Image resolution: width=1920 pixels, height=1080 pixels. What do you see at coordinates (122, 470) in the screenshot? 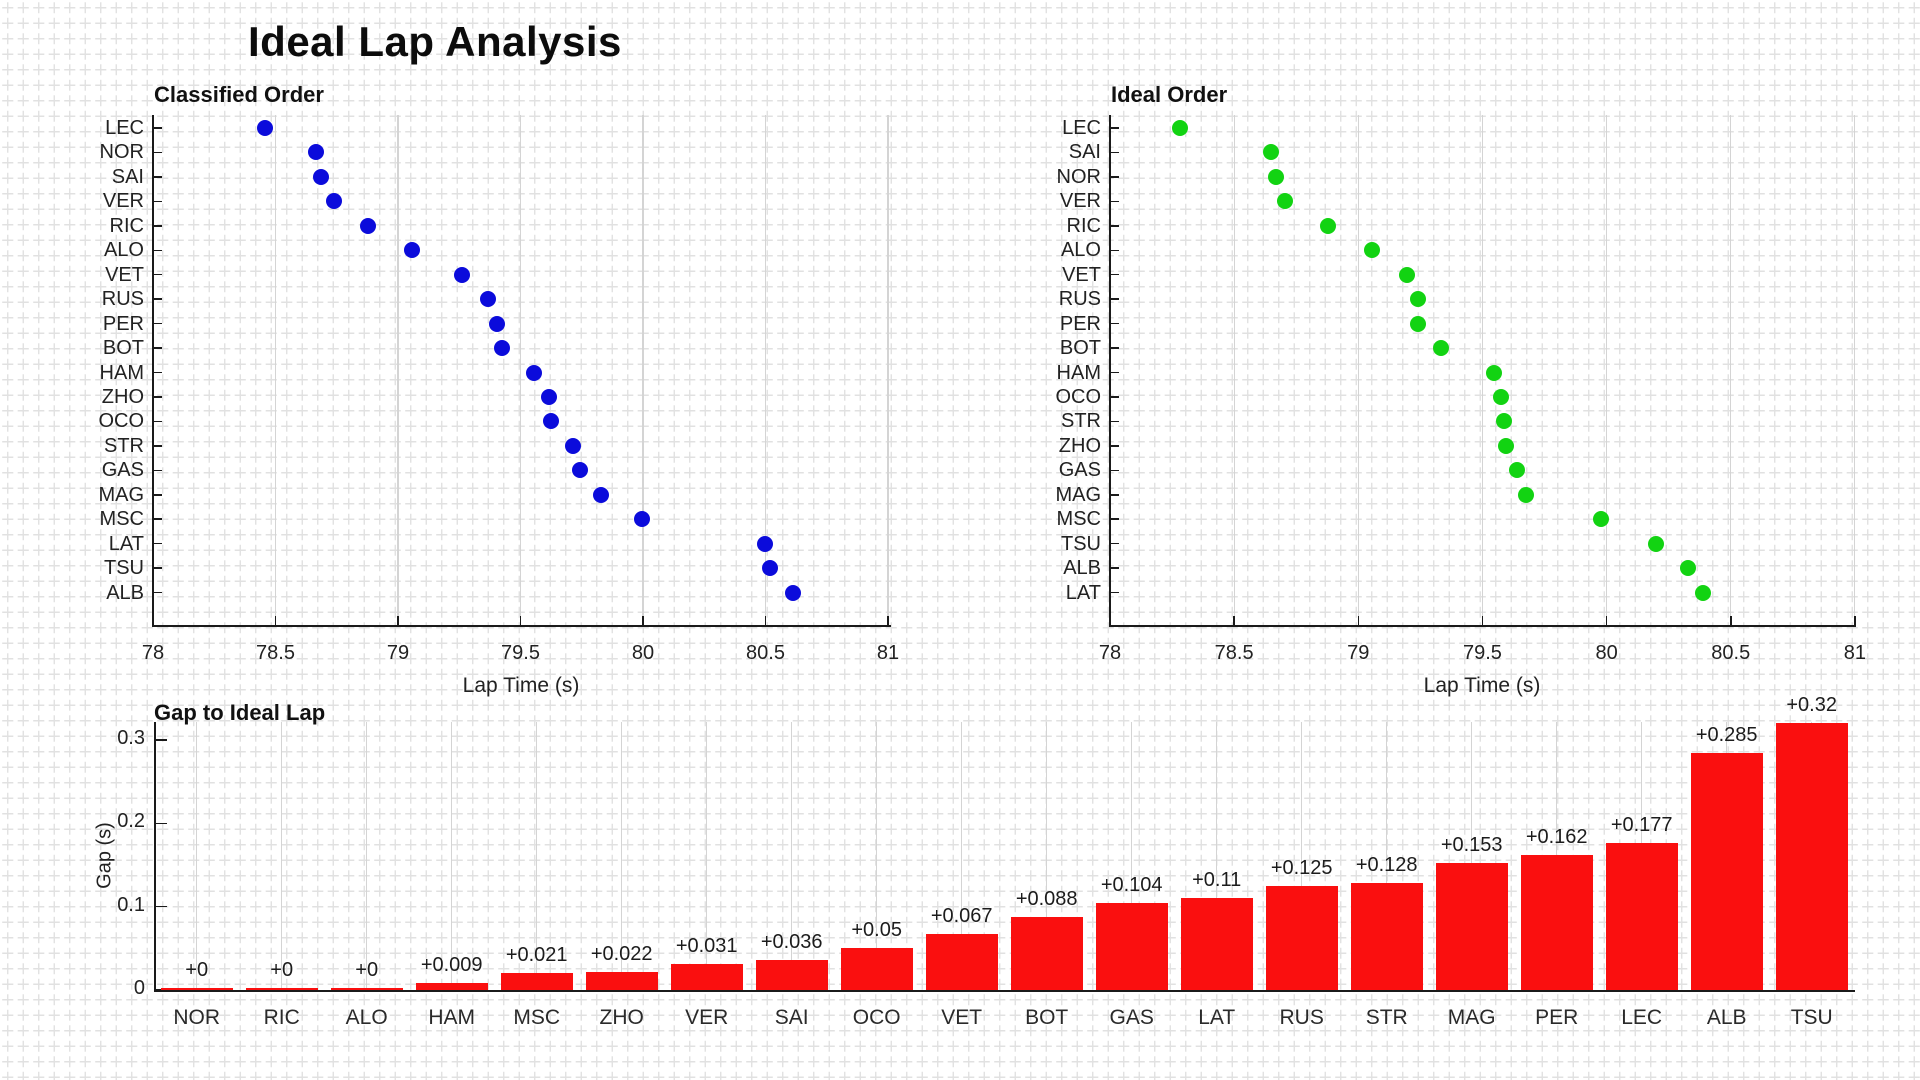
I see `driver-row-label: GAS` at bounding box center [122, 470].